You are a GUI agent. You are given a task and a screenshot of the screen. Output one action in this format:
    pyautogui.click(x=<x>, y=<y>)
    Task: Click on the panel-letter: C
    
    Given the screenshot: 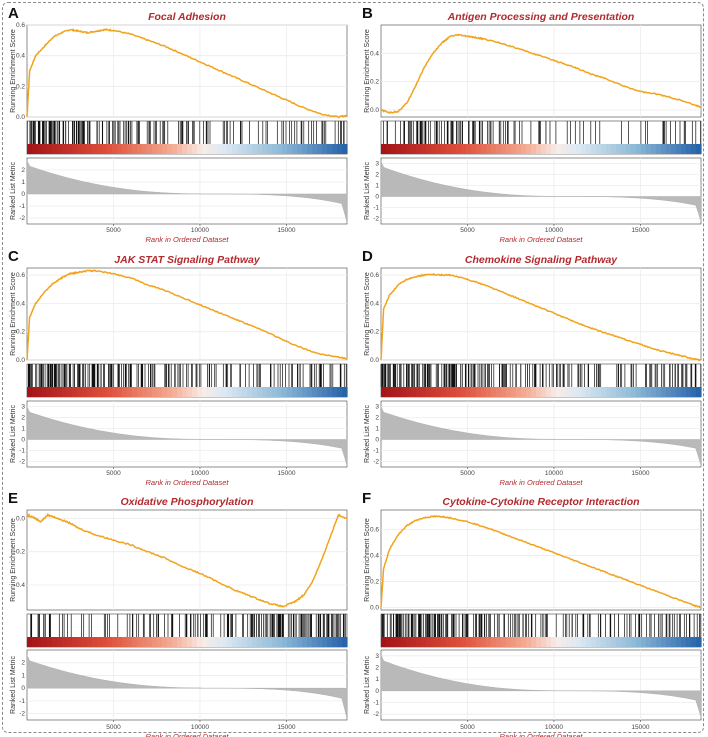 What is the action you would take?
    pyautogui.click(x=13, y=256)
    